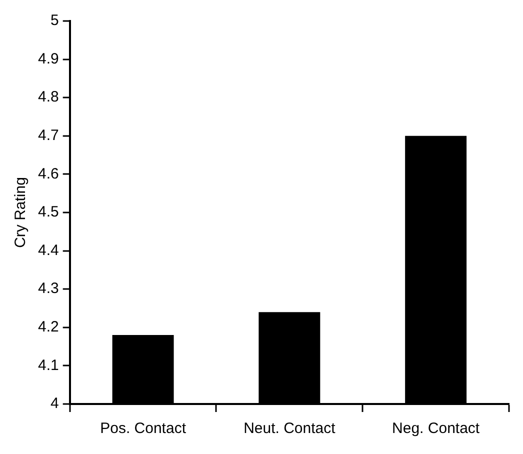 Image resolution: width=523 pixels, height=454 pixels. I want to click on y-tick-label: 4, so click(54, 403).